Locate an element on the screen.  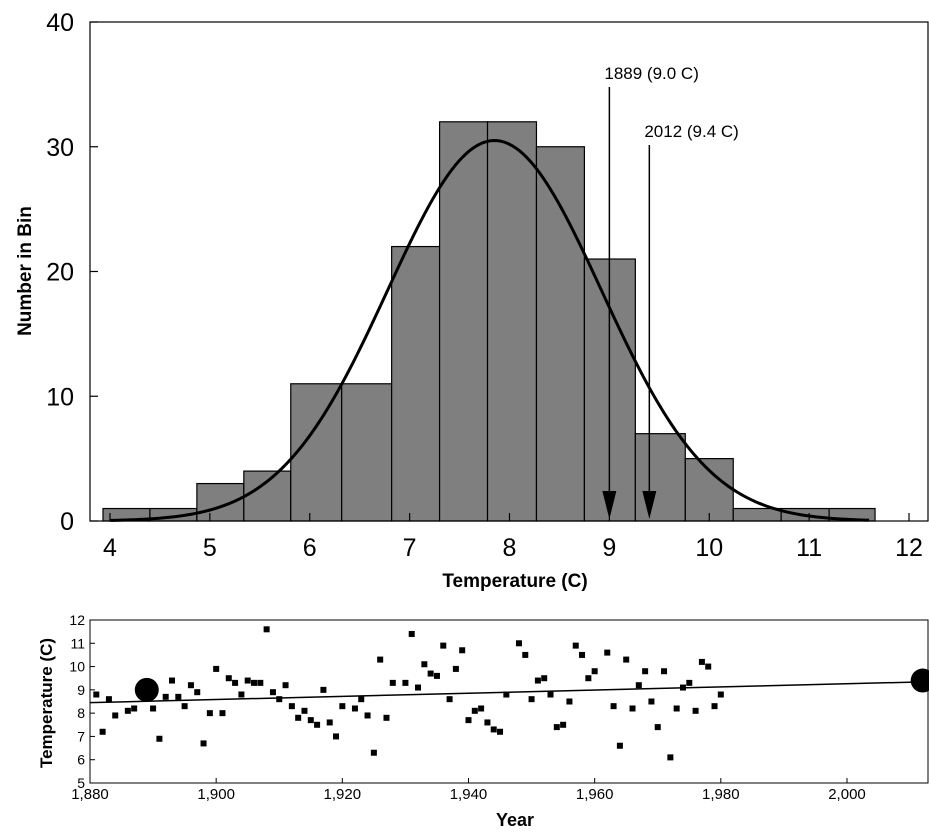
scatter-x-axis-title: Year is located at coordinates (515, 820).